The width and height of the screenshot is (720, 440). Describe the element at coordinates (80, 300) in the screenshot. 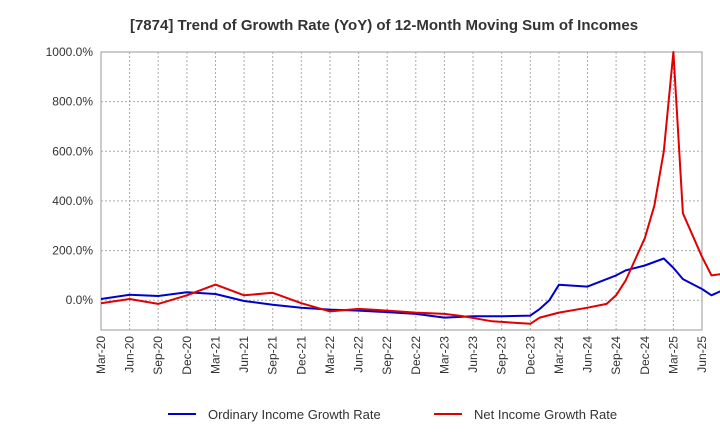

I see `y-tick-label: 0.0%` at that location.